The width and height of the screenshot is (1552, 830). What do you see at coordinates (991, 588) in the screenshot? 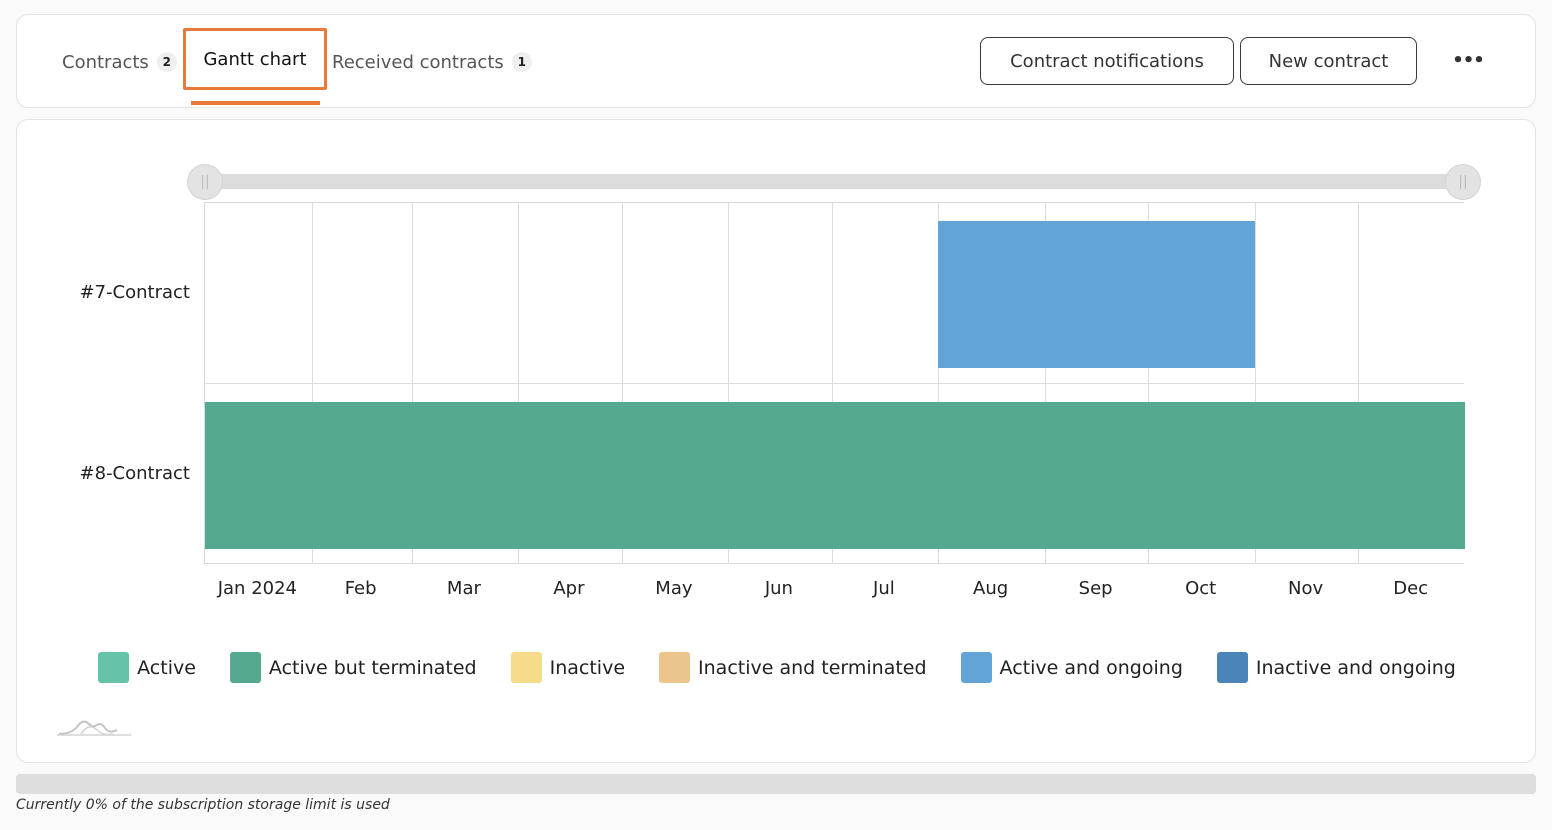
I see `x-tick-label: Aug` at bounding box center [991, 588].